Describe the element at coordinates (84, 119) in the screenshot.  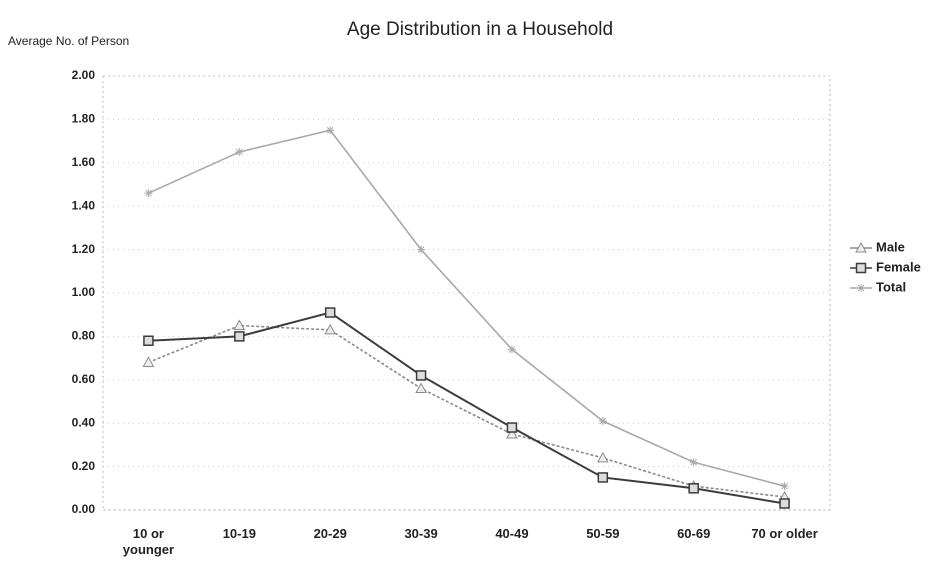
I see `y-tick-label: 1.80` at that location.